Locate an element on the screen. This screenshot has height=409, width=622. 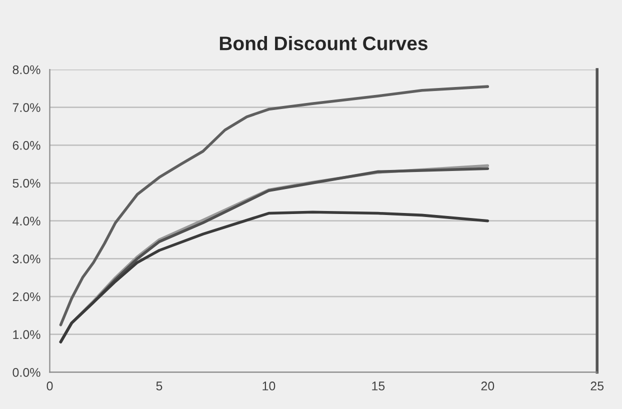
y-tick-label: 7.0% is located at coordinates (26, 107).